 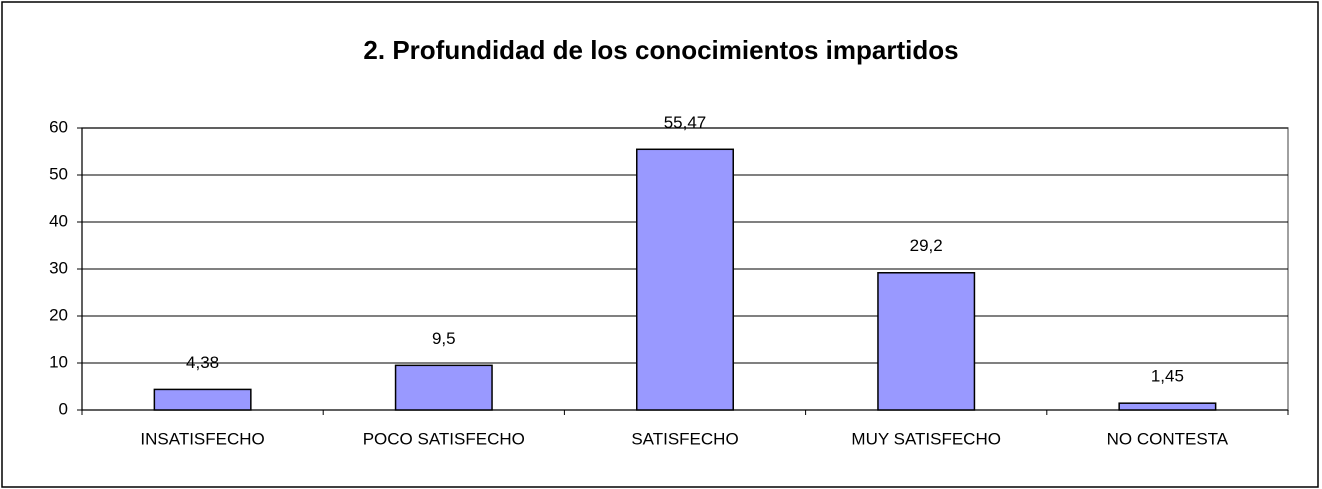 What do you see at coordinates (58, 173) in the screenshot?
I see `y-tick-label: 50` at bounding box center [58, 173].